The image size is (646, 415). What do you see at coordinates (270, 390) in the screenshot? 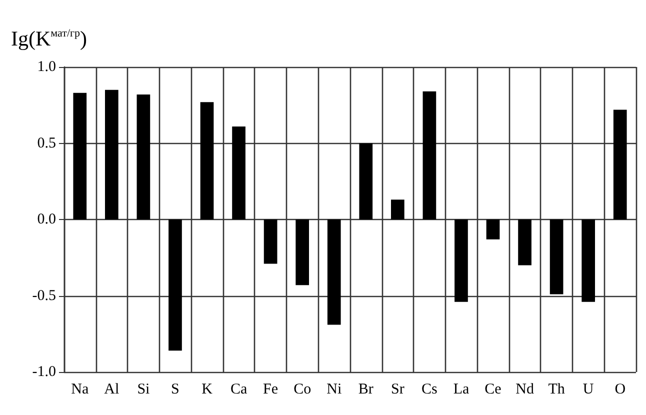
I see `x-tick-label: Fe` at bounding box center [270, 390].